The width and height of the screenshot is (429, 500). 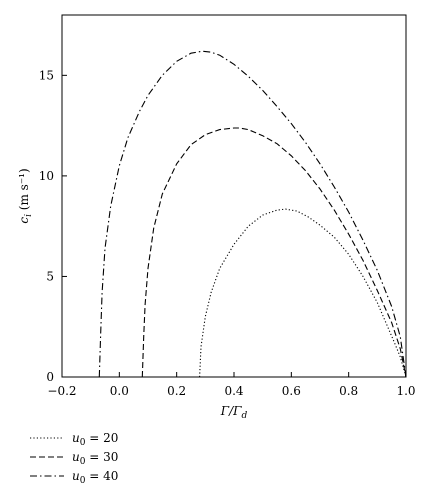 I want to click on y-axis-label: ci (m s⁻¹), so click(x=25, y=195).